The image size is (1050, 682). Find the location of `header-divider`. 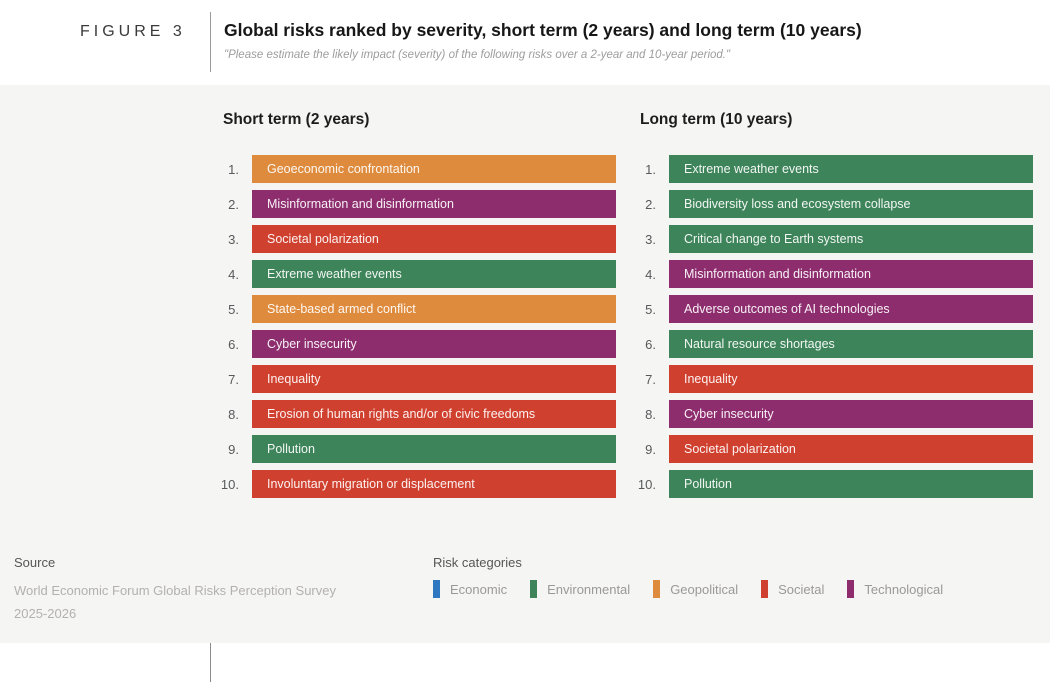

header-divider is located at coordinates (210, 42).